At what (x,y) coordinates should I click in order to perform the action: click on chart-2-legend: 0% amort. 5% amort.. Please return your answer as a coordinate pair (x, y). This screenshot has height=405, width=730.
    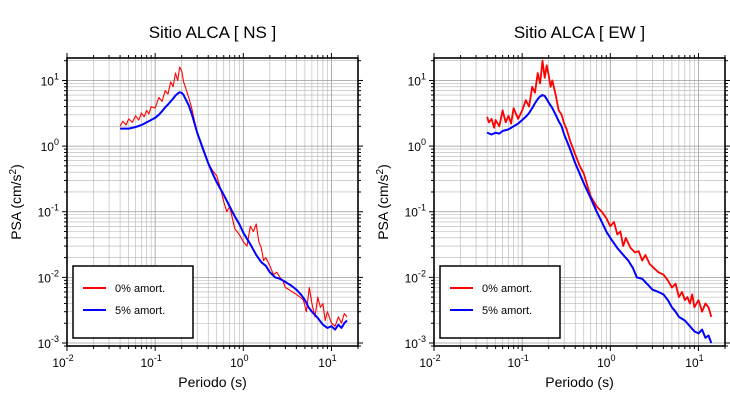
    Looking at the image, I should click on (500, 302).